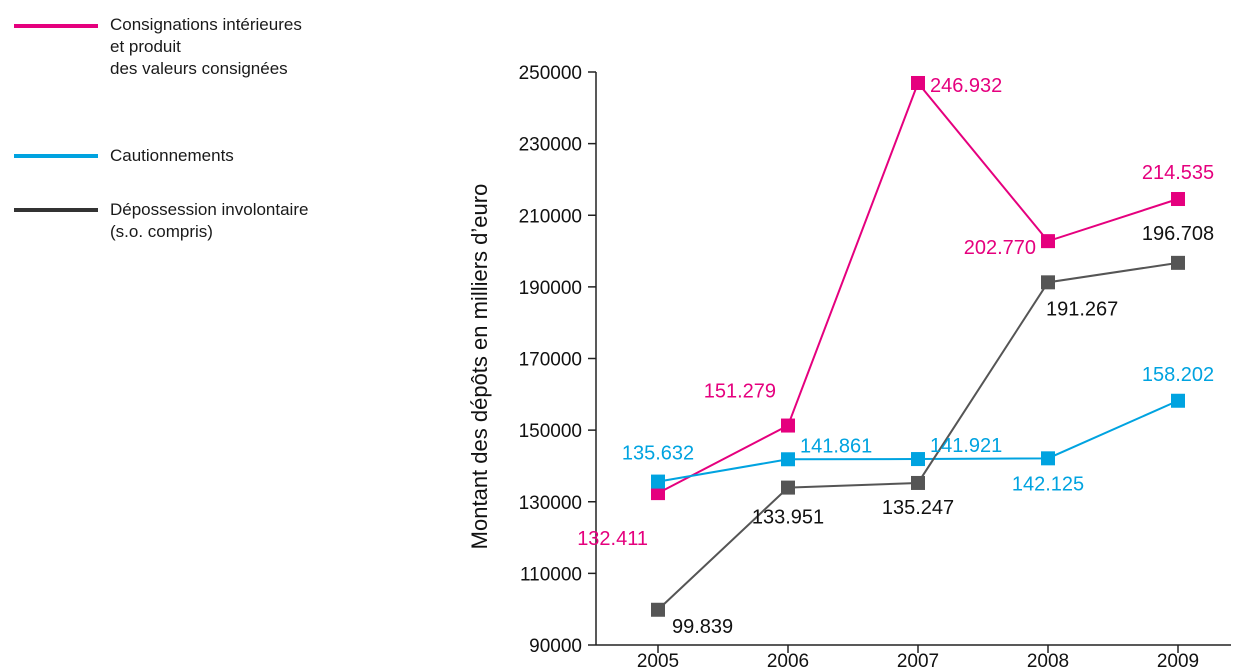 Image resolution: width=1239 pixels, height=671 pixels. I want to click on x-tick-label: 2007, so click(918, 661).